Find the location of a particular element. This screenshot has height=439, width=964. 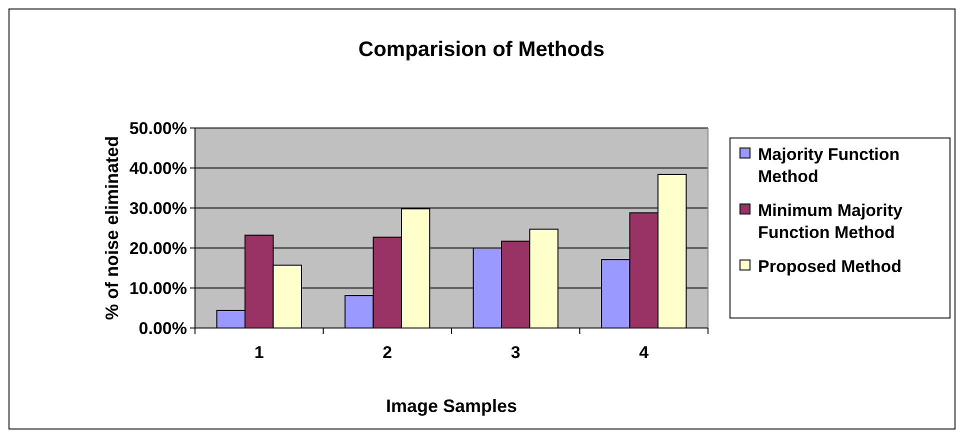

y-tick-label: 10.00% is located at coordinates (158, 288).